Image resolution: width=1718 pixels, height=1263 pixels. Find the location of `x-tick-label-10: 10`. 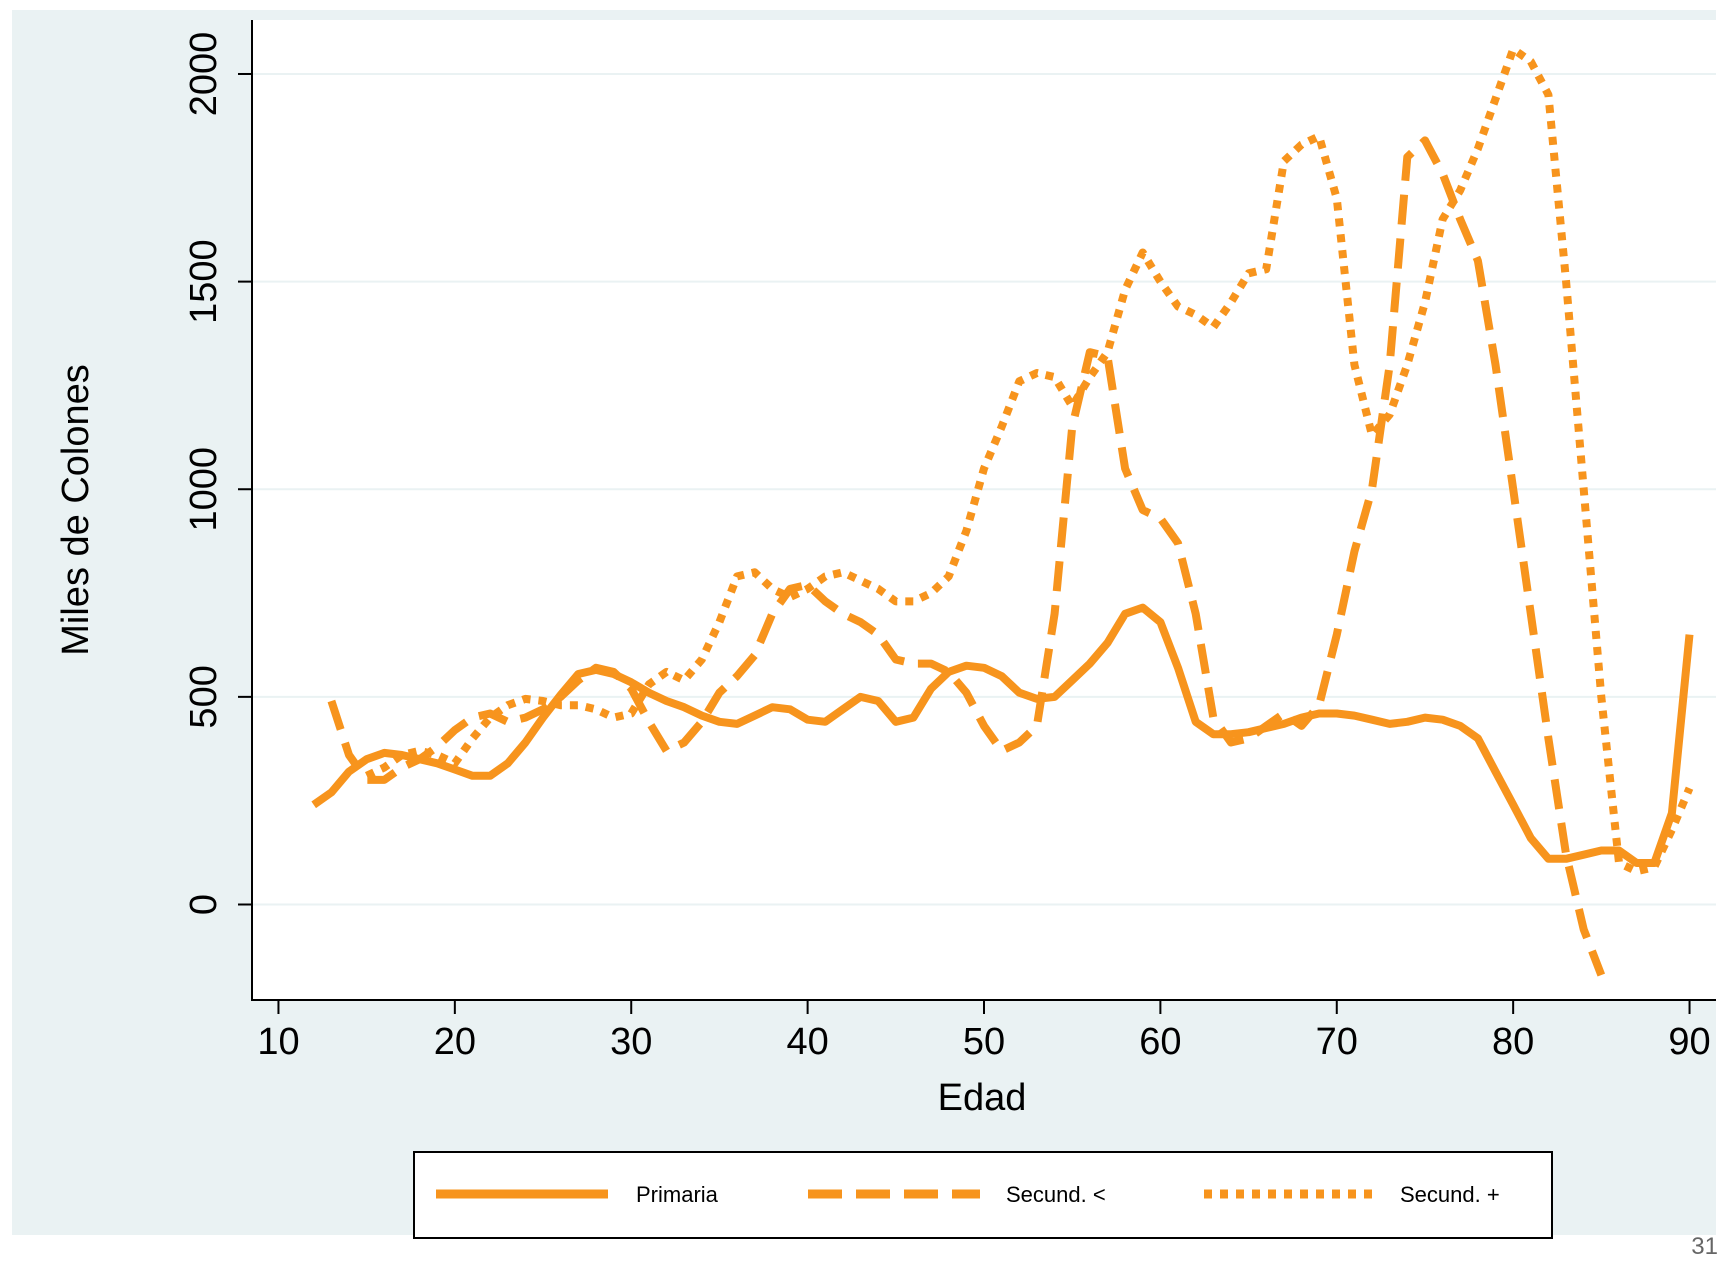

x-tick-label-10: 10 is located at coordinates (278, 1042).